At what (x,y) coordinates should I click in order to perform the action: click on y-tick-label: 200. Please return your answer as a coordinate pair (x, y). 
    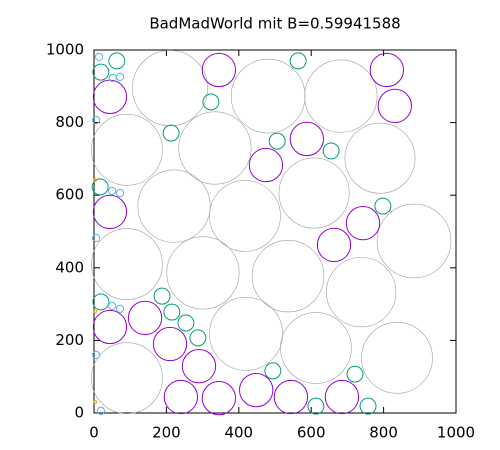
    Looking at the image, I should click on (69, 340).